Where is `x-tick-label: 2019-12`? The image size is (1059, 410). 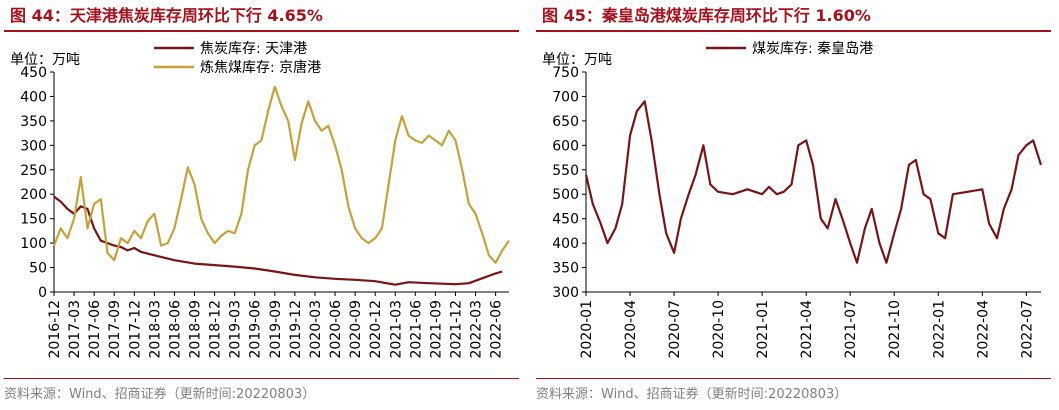 x-tick-label: 2019-12 is located at coordinates (296, 329).